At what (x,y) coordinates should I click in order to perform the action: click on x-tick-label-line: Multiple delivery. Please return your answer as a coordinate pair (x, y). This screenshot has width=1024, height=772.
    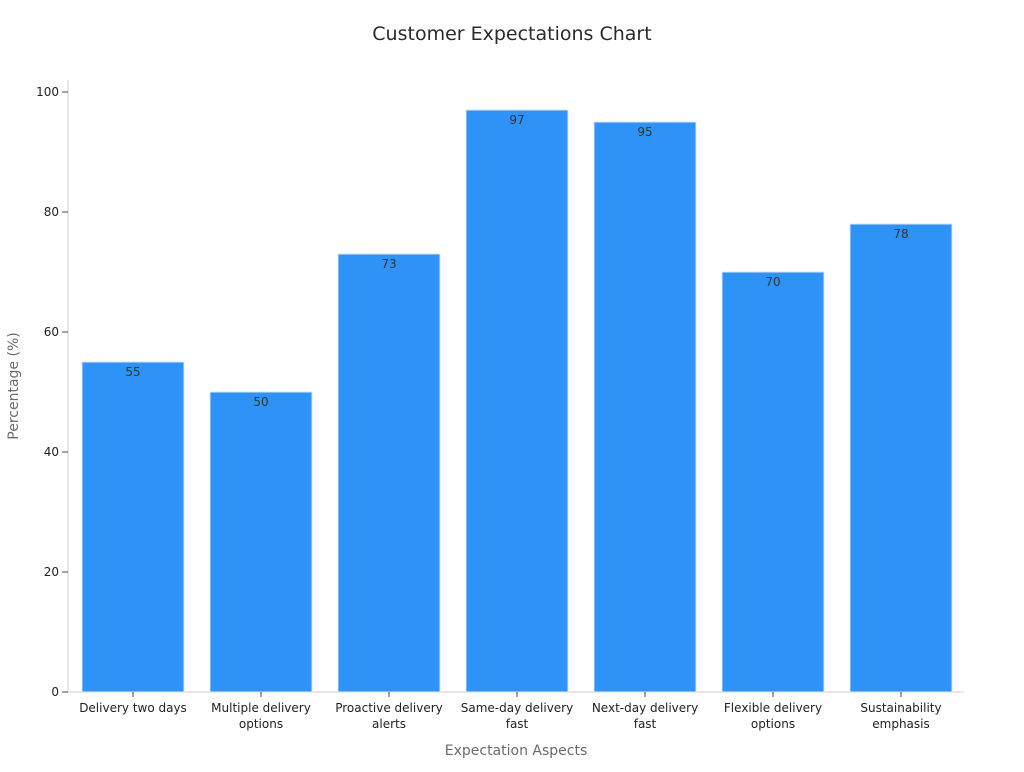
    Looking at the image, I should click on (261, 708).